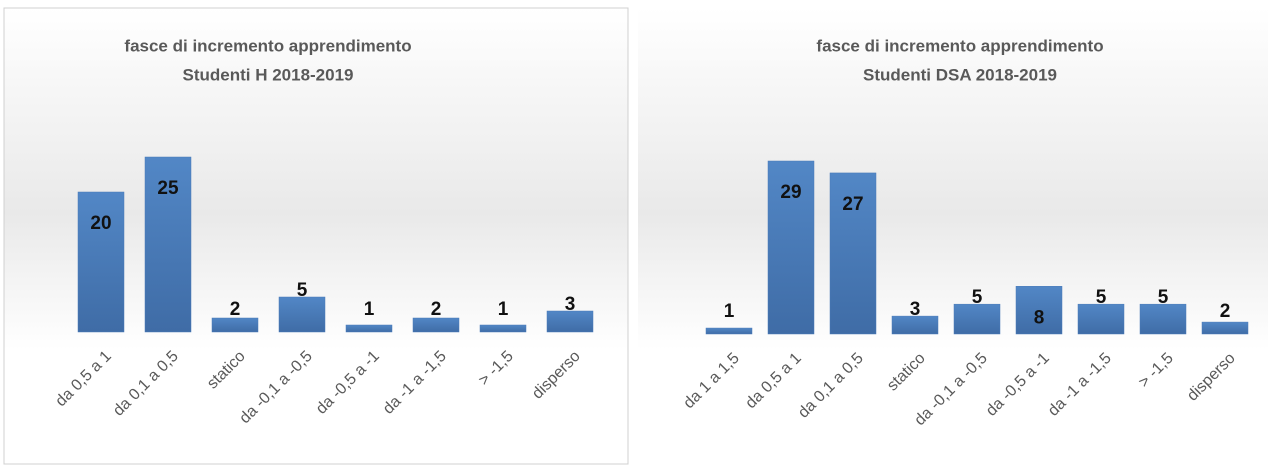 The image size is (1272, 470). Describe the element at coordinates (267, 74) in the screenshot. I see `chart-subtitle: Studenti H 2018-2019` at that location.